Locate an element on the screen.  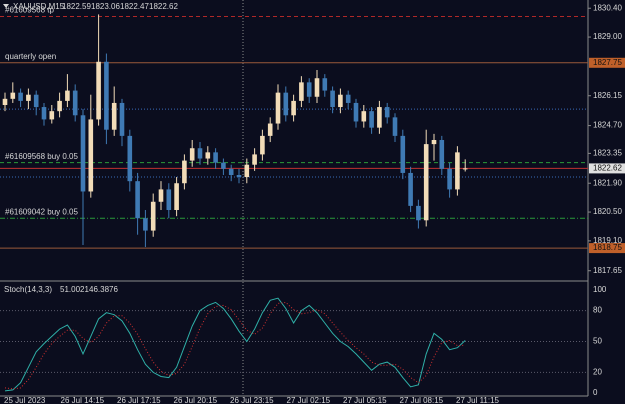
y-tick-label: 1826.15 is located at coordinates (607, 95).